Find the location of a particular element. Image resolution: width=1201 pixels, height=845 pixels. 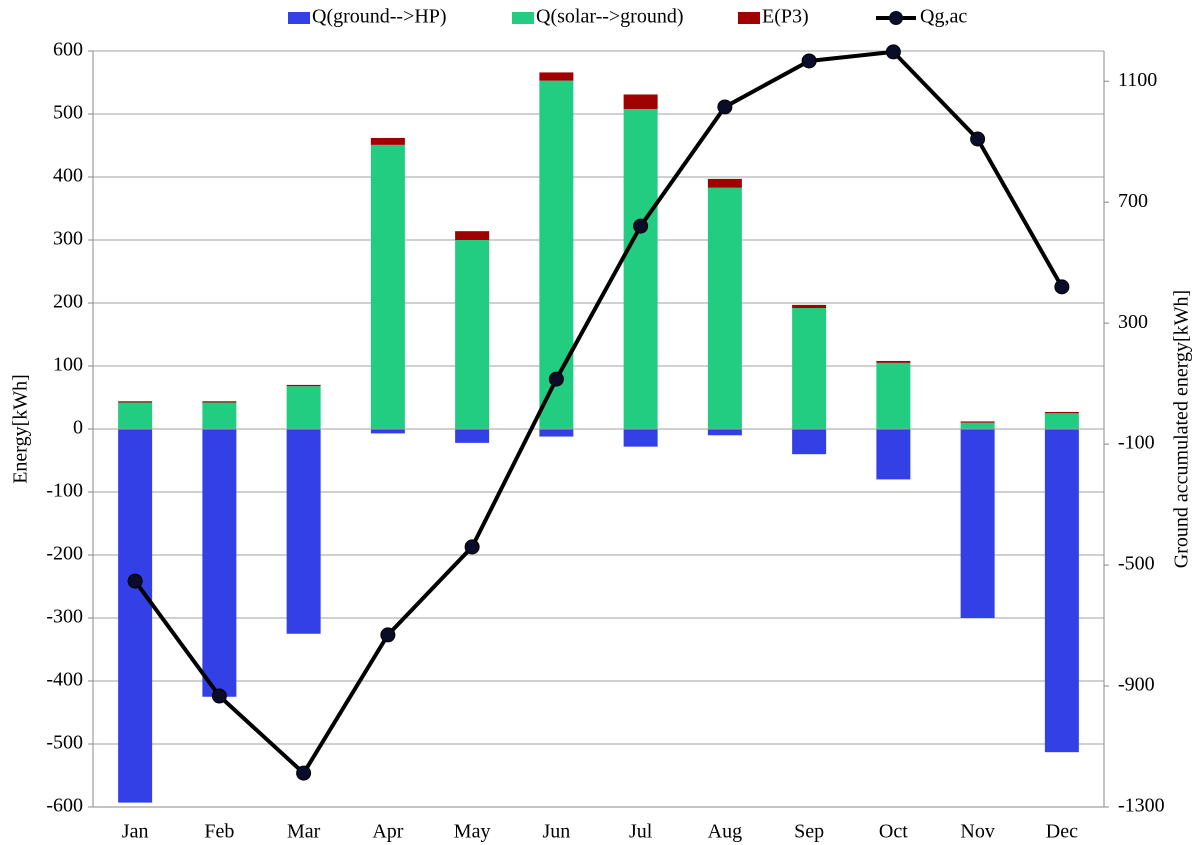

y-tick-label: 600 is located at coordinates (68, 50).